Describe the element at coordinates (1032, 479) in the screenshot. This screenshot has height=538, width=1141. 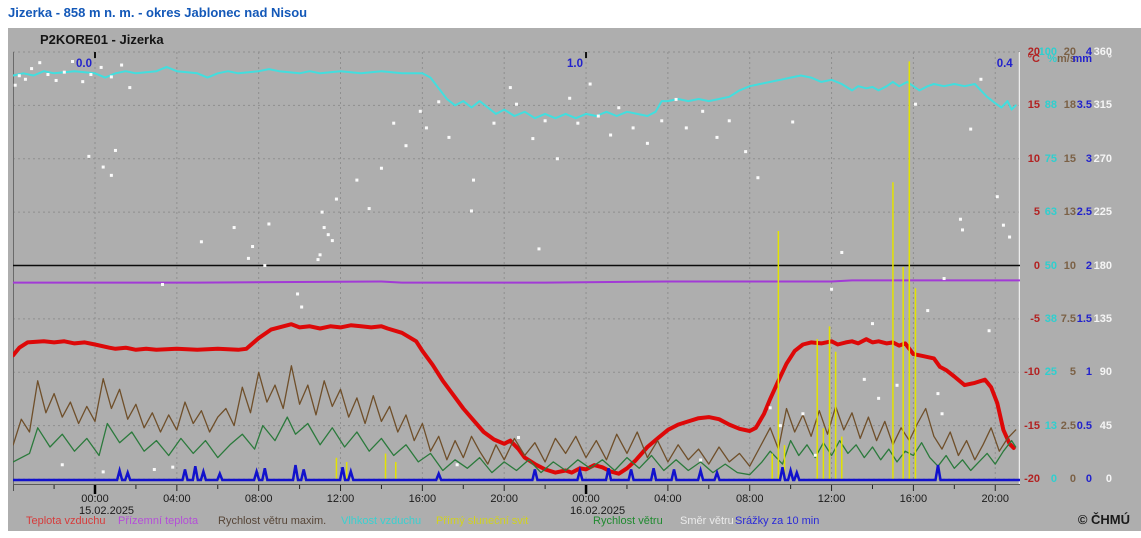
I see `axis-tick-label: -20` at that location.